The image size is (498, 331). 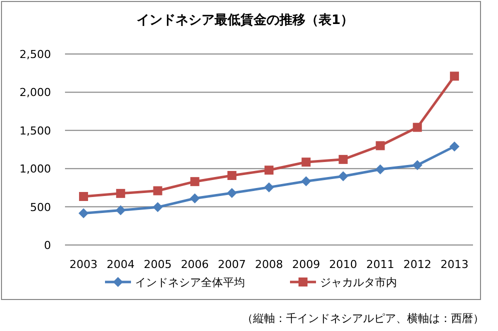 I want to click on text: （縦軸：千インドネシアルピア、横軸は：西暦）, so click(x=363, y=318).